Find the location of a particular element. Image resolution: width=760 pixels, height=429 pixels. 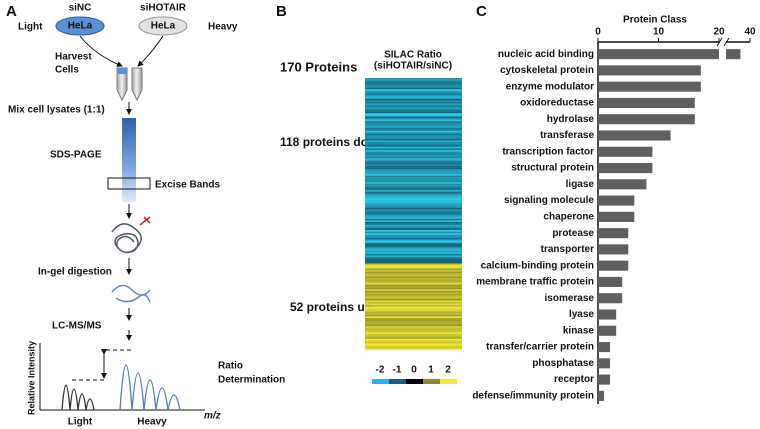

peptides is located at coordinates (131, 293).